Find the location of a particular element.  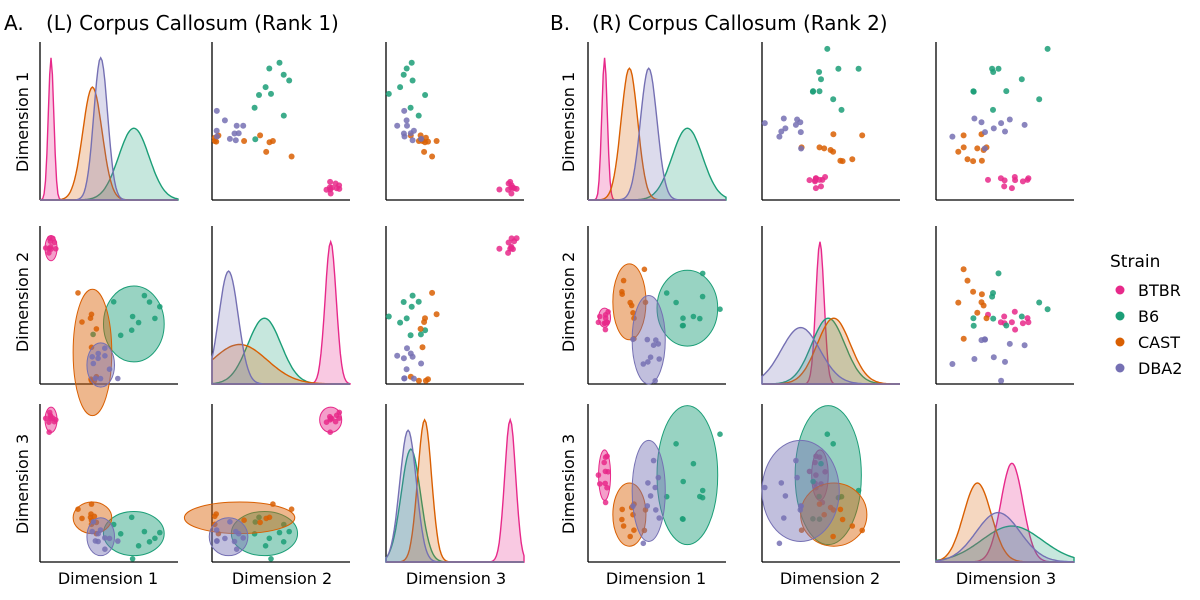

panel-b-point-btbr-0-r2-c3 is located at coordinates (1004, 316).